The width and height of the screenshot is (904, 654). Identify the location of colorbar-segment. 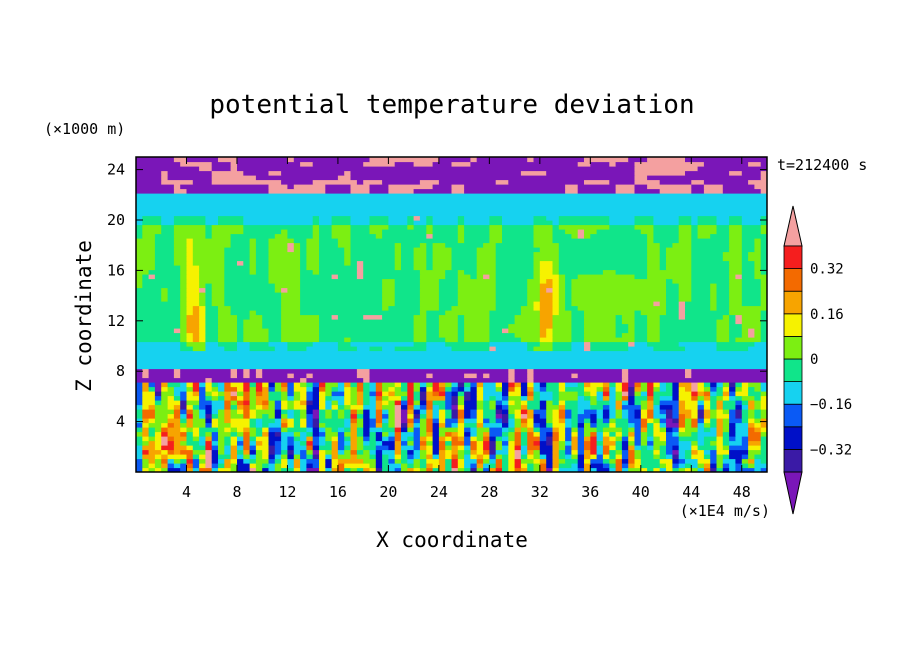
(793, 415).